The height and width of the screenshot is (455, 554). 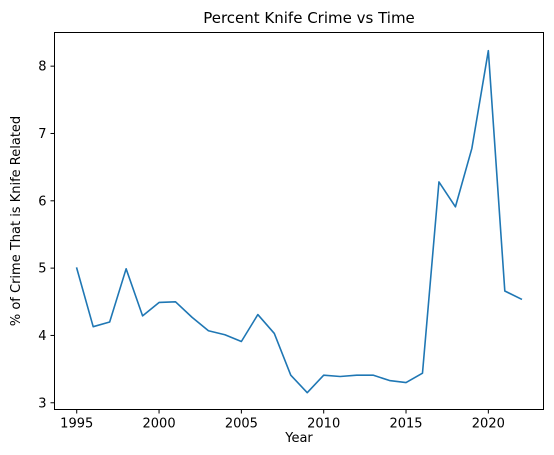 What do you see at coordinates (405, 424) in the screenshot?
I see `x-tick-label: 2015` at bounding box center [405, 424].